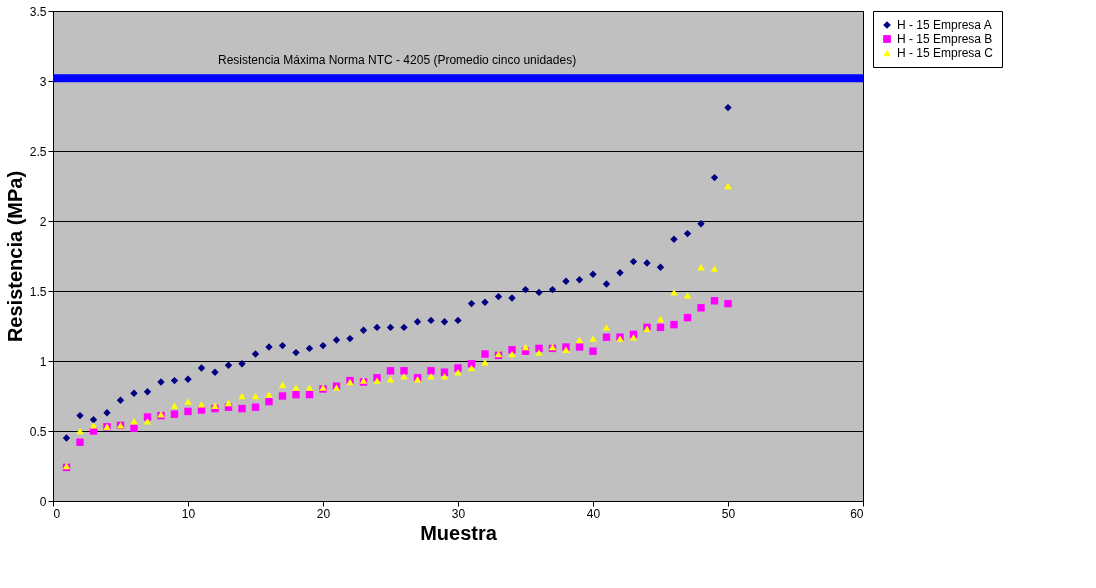 This screenshot has width=1096, height=588. Describe the element at coordinates (43, 501) in the screenshot. I see `y-tick-label: 0` at that location.